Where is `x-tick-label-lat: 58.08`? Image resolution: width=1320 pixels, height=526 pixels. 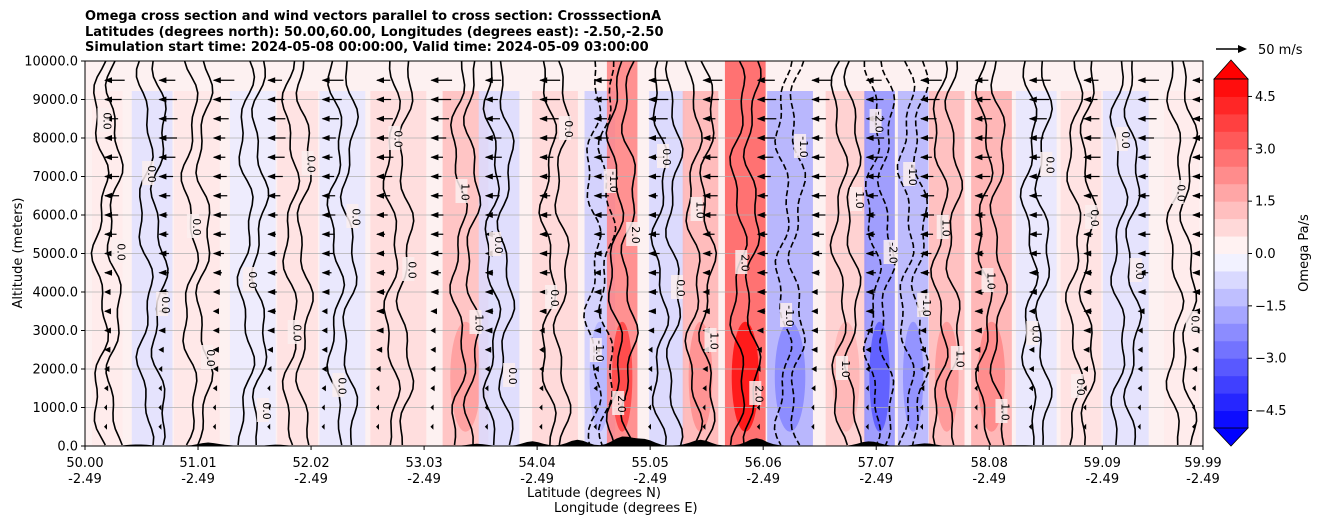
x-tick-label-lat: 58.08 is located at coordinates (989, 463).